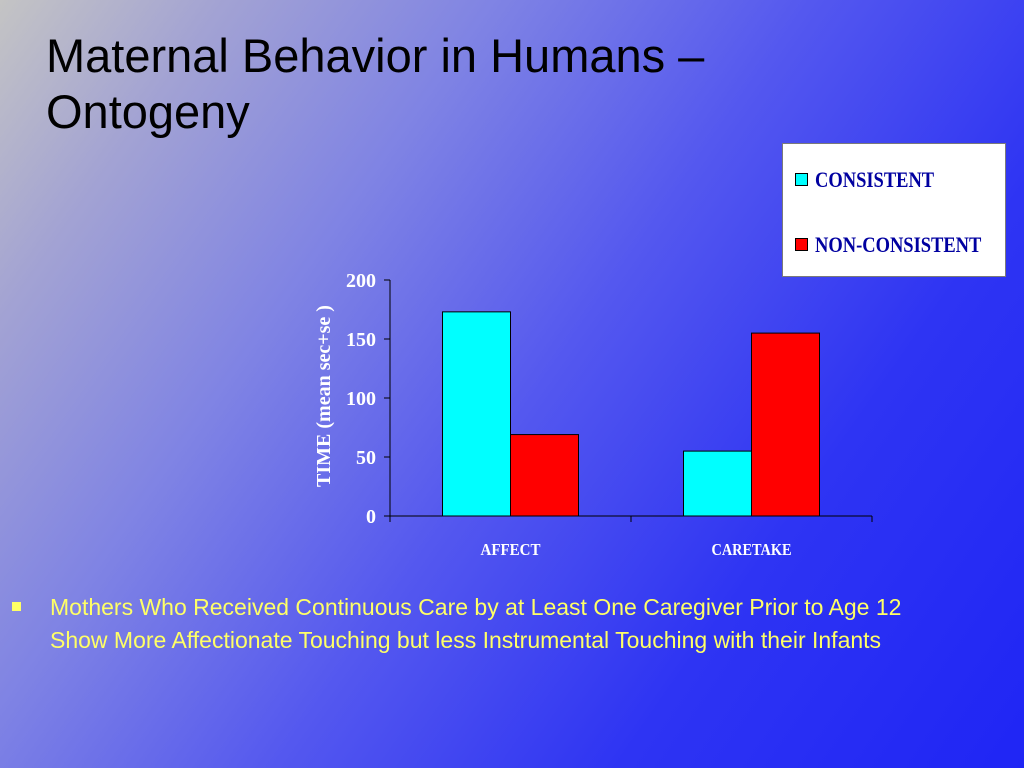  Describe the element at coordinates (476, 414) in the screenshot. I see `bar-affect-consistent` at that location.